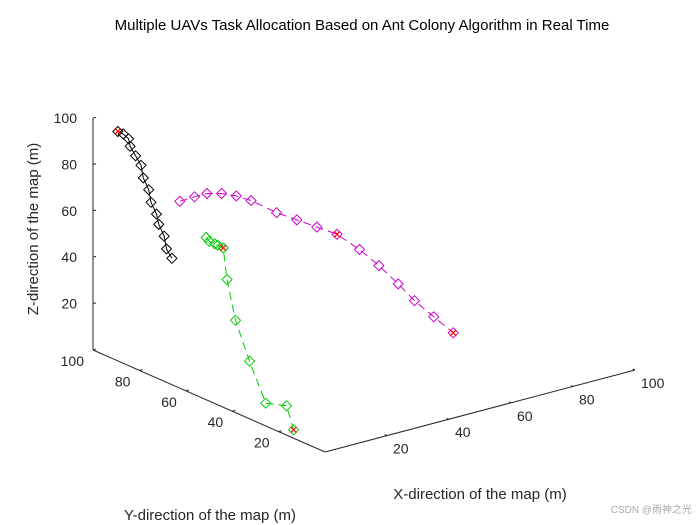 The width and height of the screenshot is (700, 525). What do you see at coordinates (479, 494) in the screenshot?
I see `x-axis-label: X-direction of the map (m)` at bounding box center [479, 494].